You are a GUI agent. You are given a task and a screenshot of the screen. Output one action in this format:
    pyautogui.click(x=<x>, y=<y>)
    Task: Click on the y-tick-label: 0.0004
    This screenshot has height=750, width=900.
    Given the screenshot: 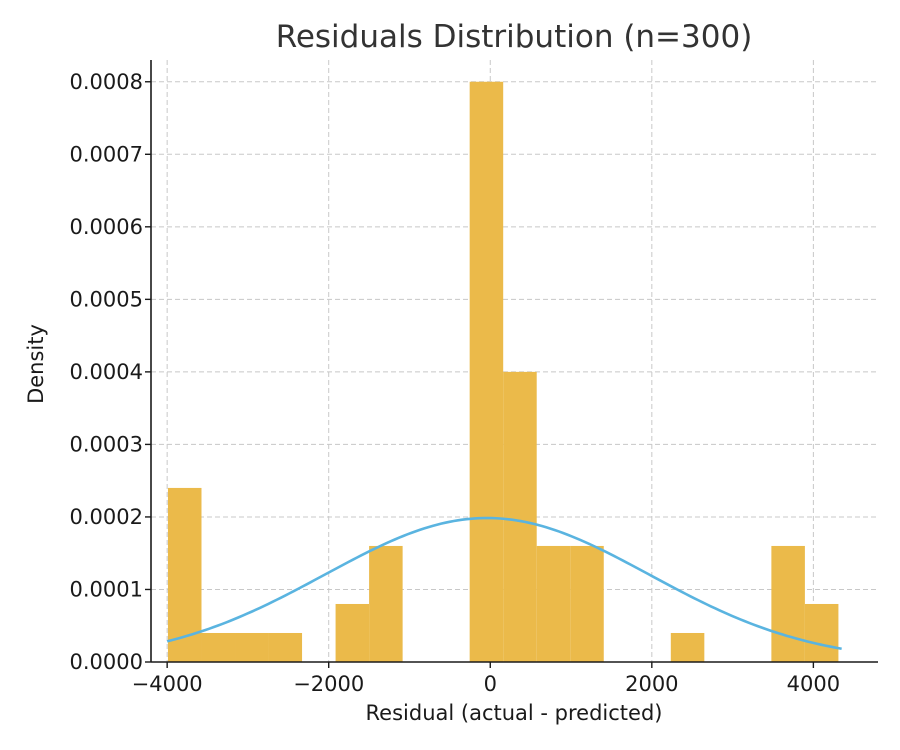 What is the action you would take?
    pyautogui.click(x=106, y=372)
    